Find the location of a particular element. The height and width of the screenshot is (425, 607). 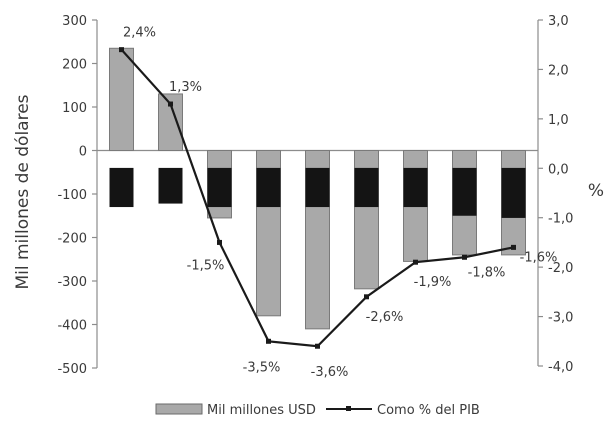

y-axis-label: Mil millones de dólares is located at coordinates (23, 191).